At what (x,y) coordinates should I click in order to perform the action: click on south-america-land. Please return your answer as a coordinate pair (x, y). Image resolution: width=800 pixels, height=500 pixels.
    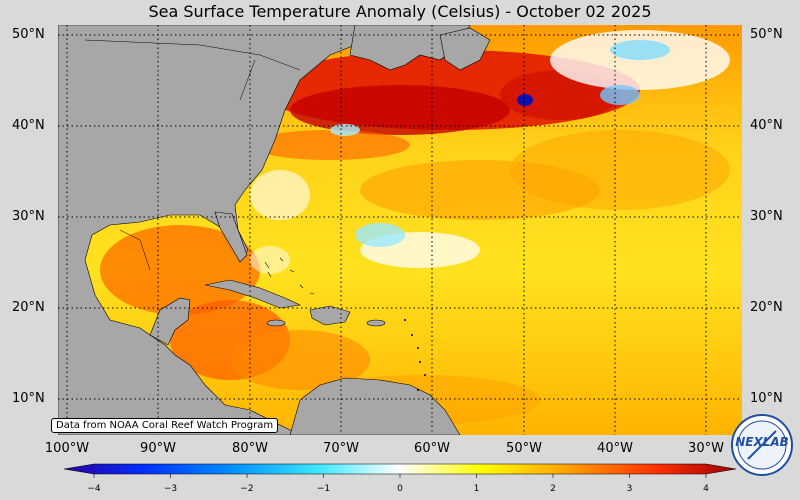
    Looking at the image, I should click on (375, 406).